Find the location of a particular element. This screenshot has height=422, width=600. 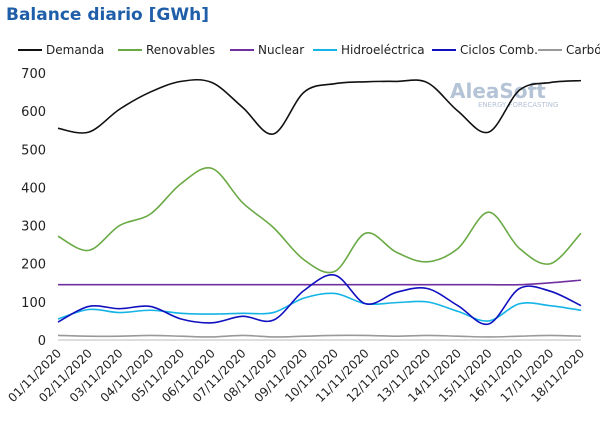

y-tick-label: 200 is located at coordinates (33, 265).